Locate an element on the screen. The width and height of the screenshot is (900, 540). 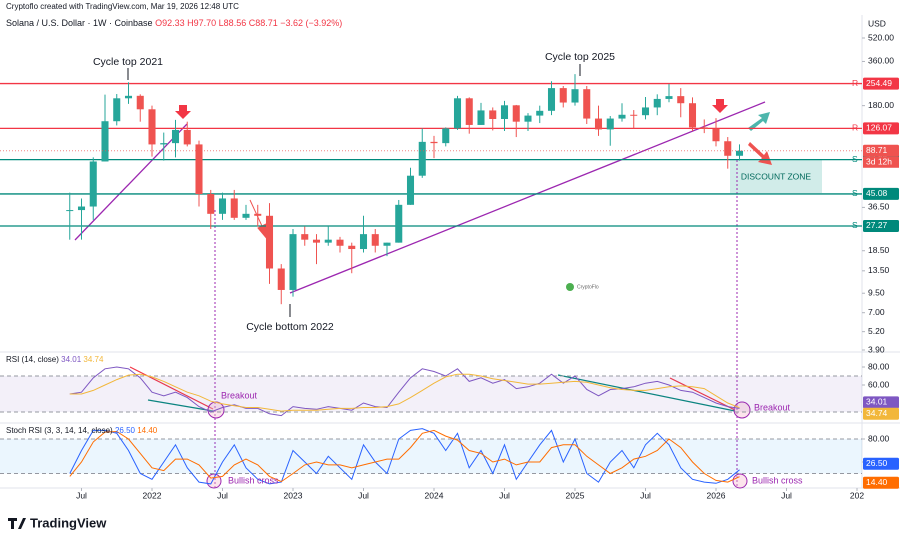
y-tick-label: 36.50 is located at coordinates (879, 207).